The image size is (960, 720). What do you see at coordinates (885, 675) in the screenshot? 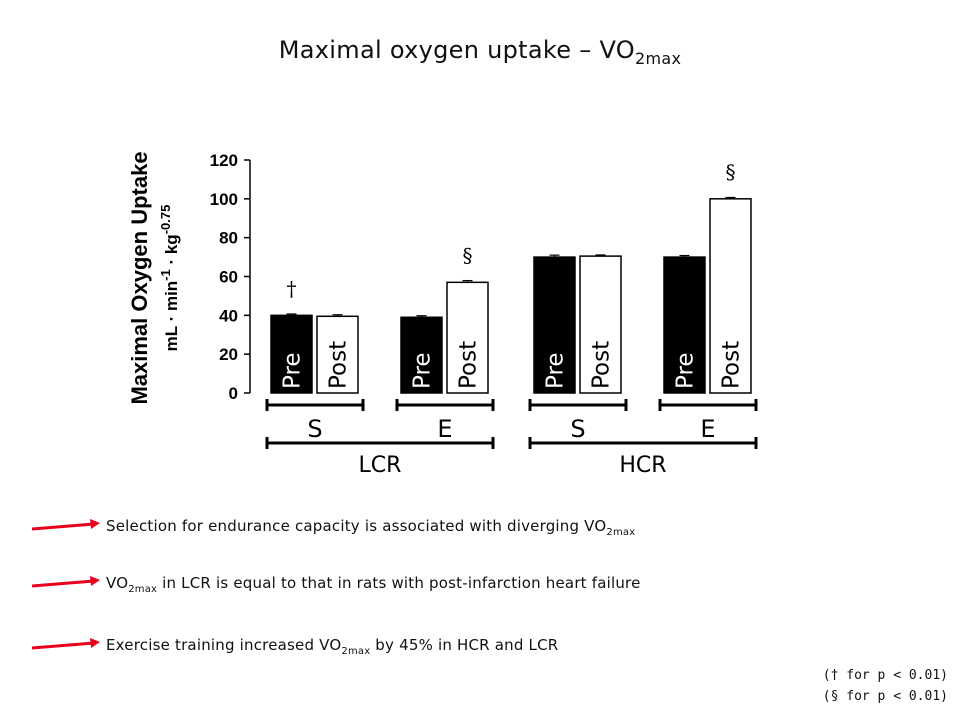
I see `significance-note-1: († for p < 0.01)` at bounding box center [885, 675].